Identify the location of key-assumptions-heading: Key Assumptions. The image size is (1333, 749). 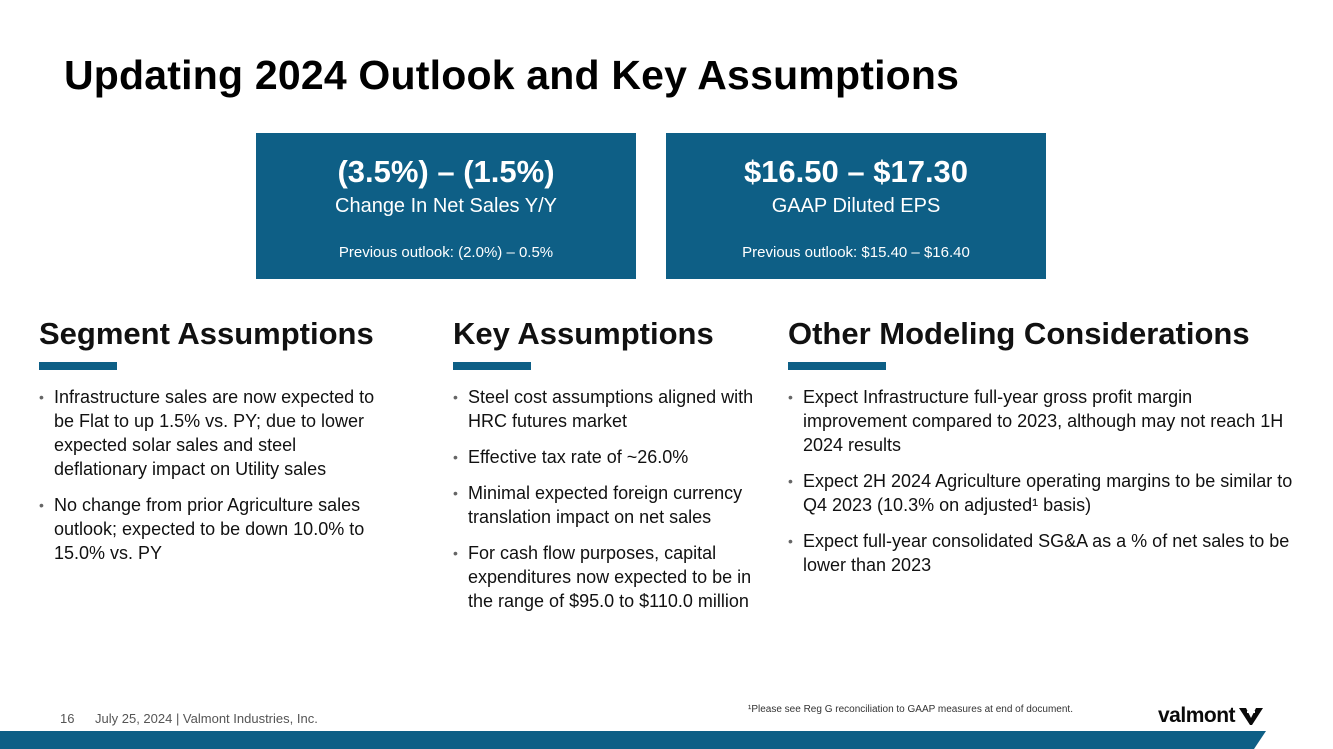
(583, 333).